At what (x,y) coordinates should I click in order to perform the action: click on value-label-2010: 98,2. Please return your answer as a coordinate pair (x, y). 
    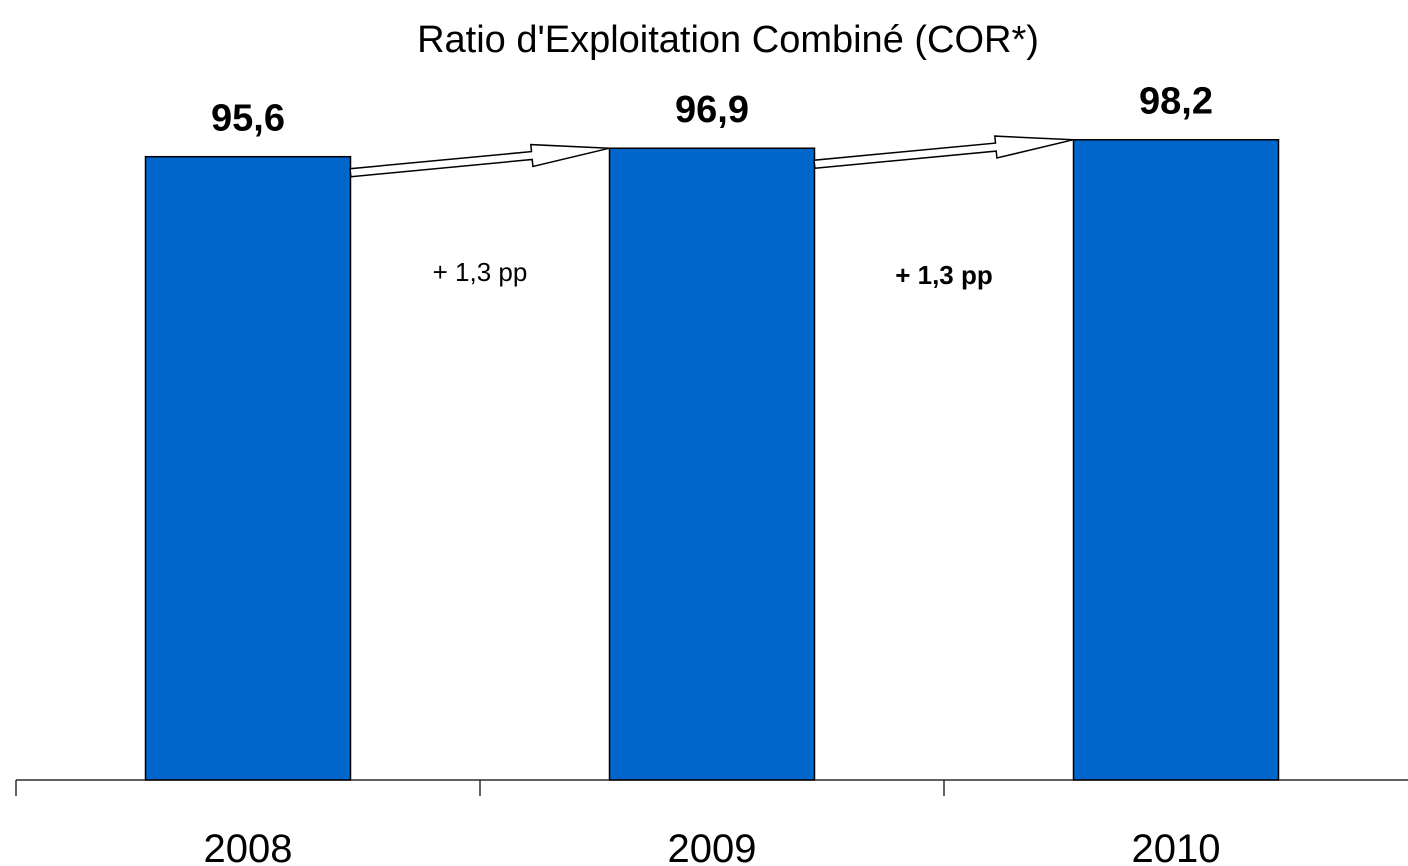
    Looking at the image, I should click on (1176, 102).